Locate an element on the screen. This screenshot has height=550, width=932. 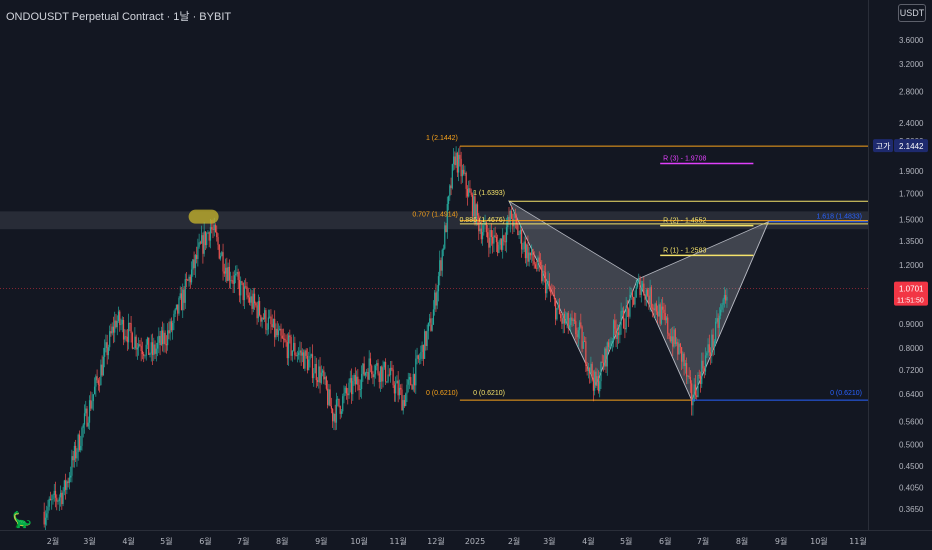
ext-1618-label: 1.618 (1.4833) is located at coordinates (839, 217).